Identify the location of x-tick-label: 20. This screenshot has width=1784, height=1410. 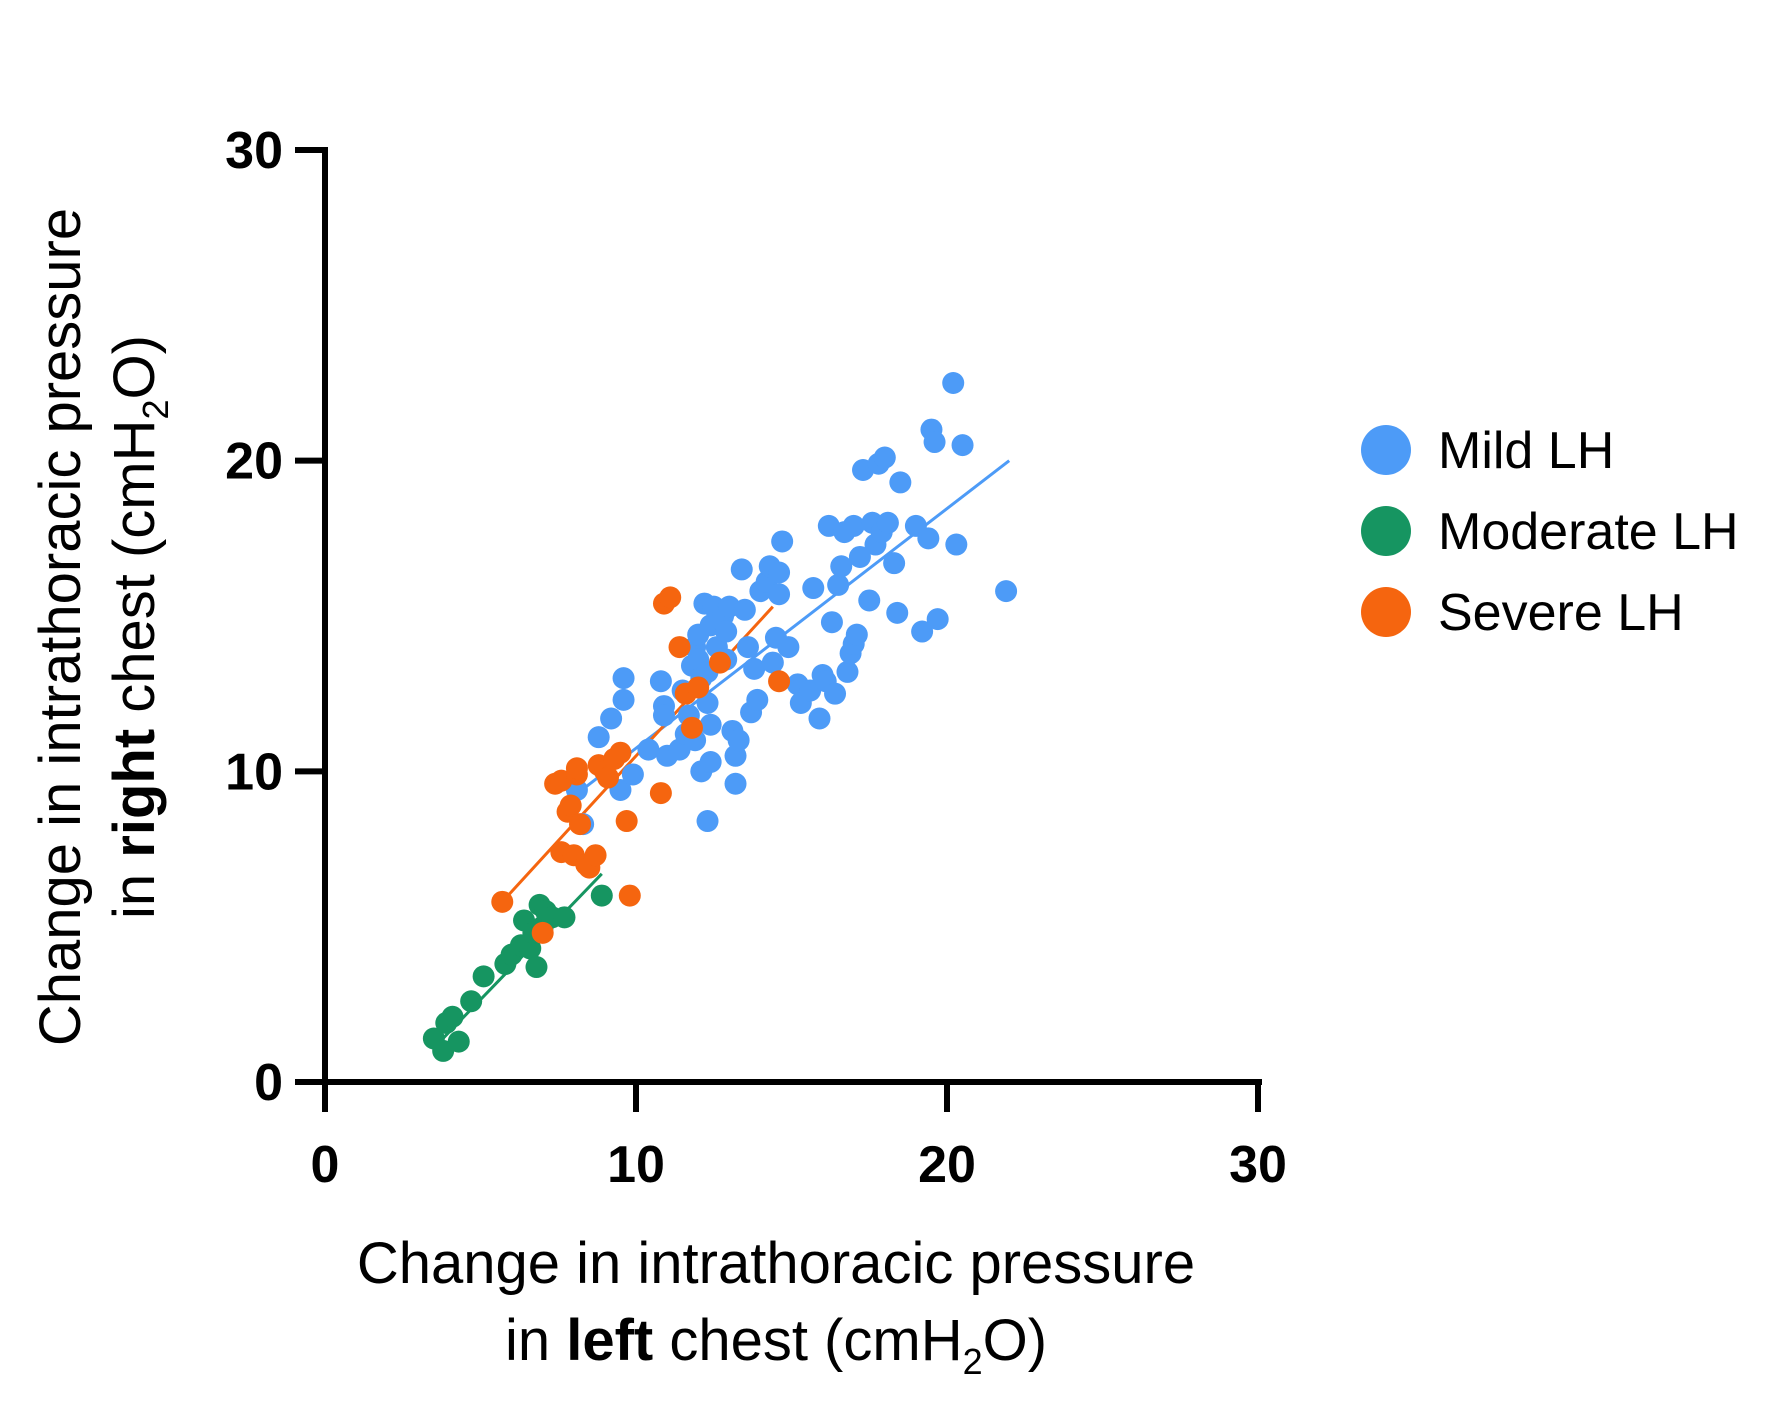
(947, 1165).